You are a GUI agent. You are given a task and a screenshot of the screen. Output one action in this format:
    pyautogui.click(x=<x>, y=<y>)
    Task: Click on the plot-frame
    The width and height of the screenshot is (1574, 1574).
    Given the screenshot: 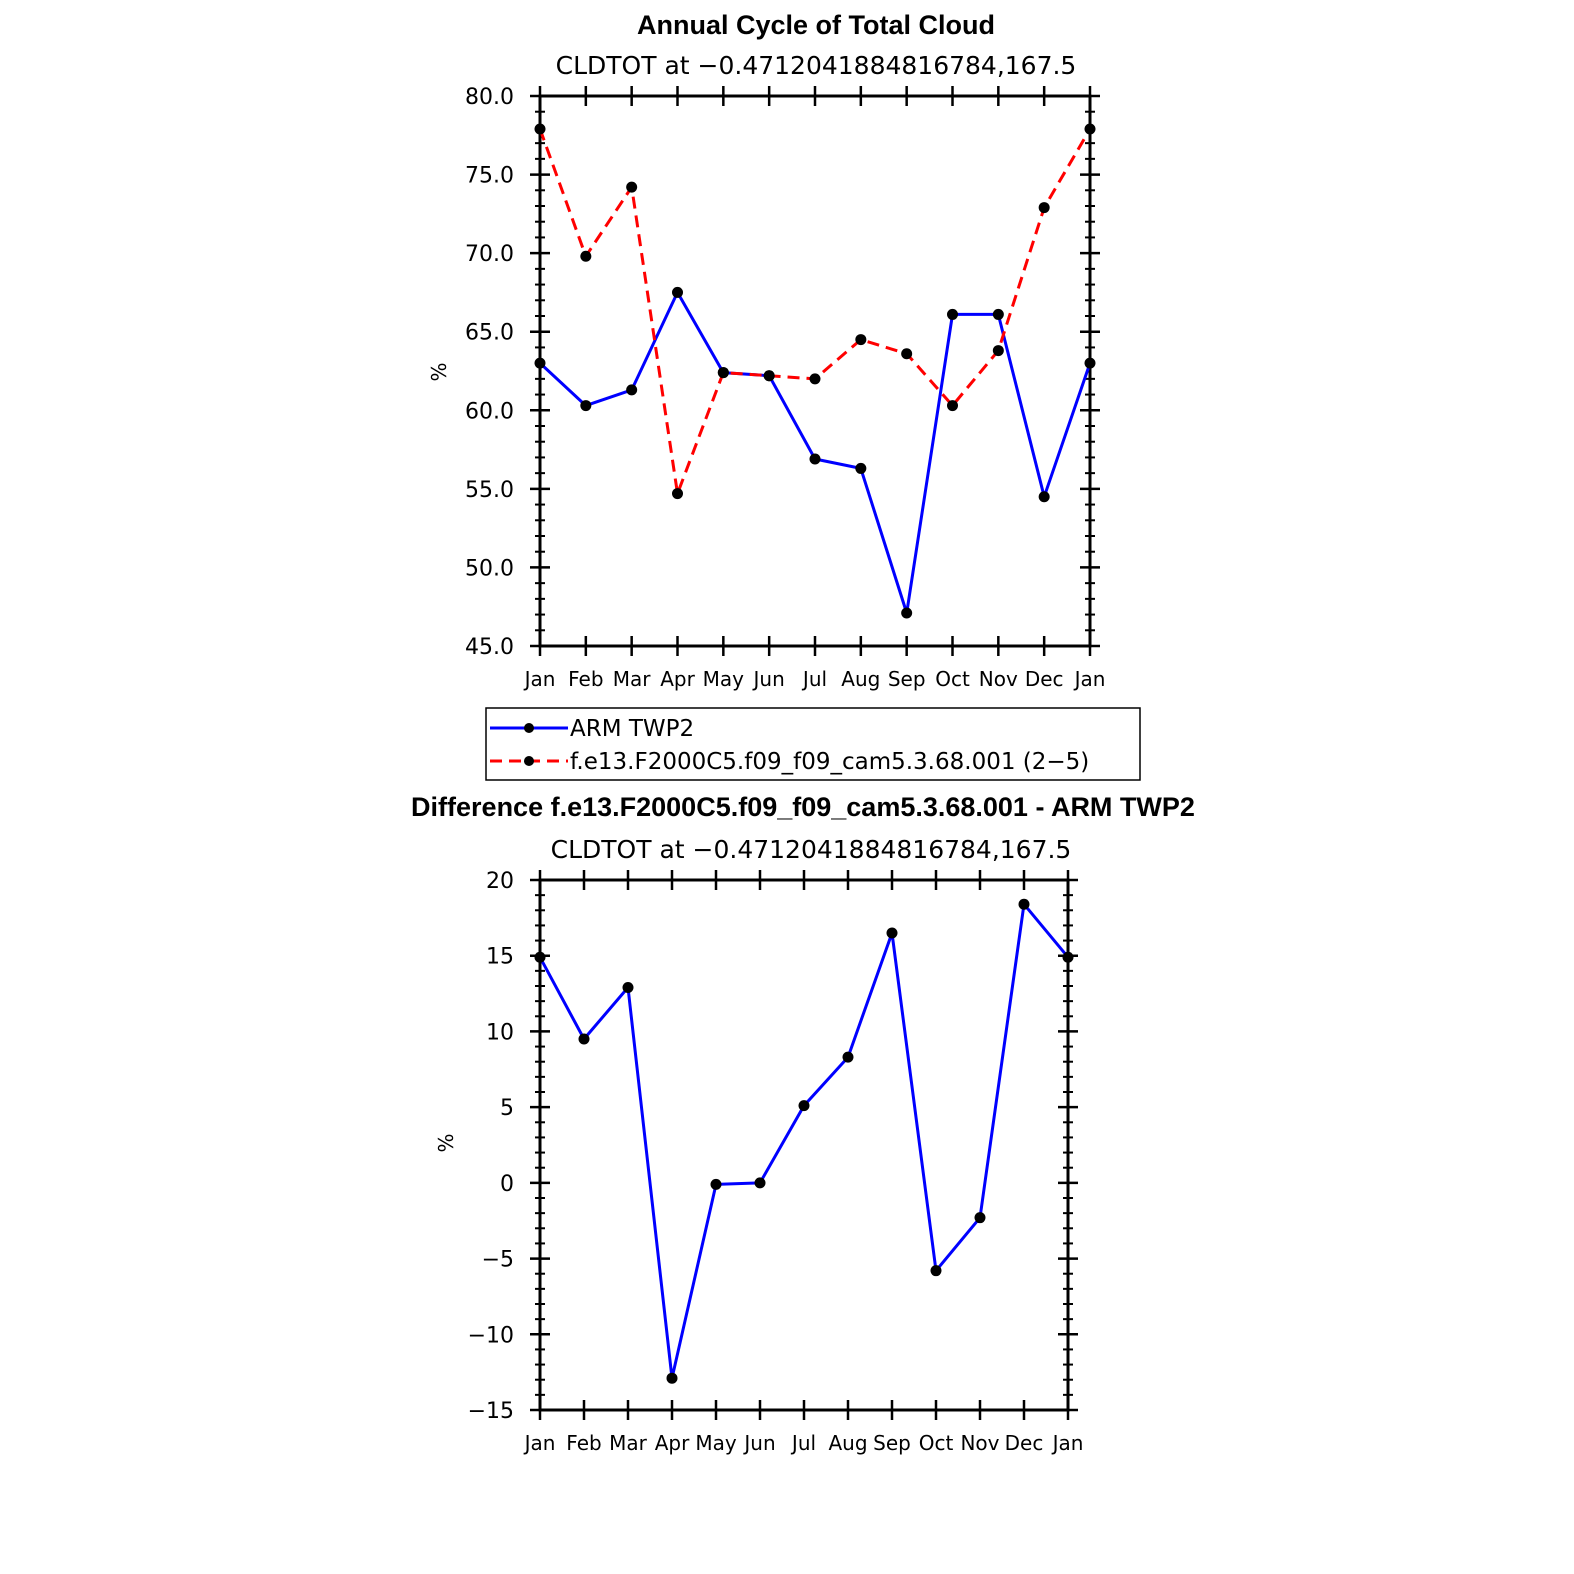 What is the action you would take?
    pyautogui.click(x=815, y=371)
    